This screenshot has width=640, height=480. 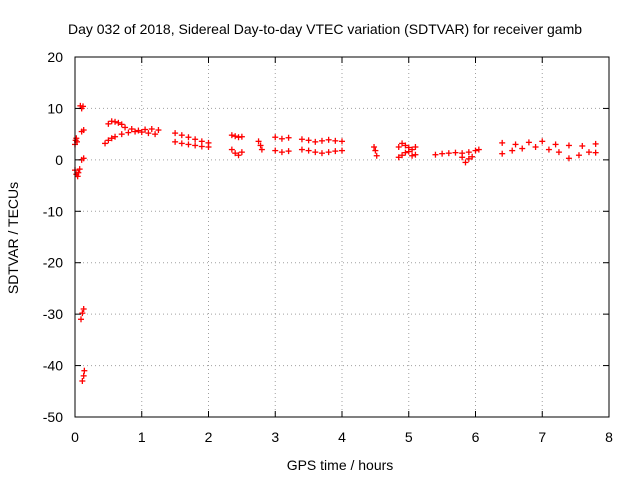 What do you see at coordinates (476, 437) in the screenshot?
I see `x-tick-label: 6` at bounding box center [476, 437].